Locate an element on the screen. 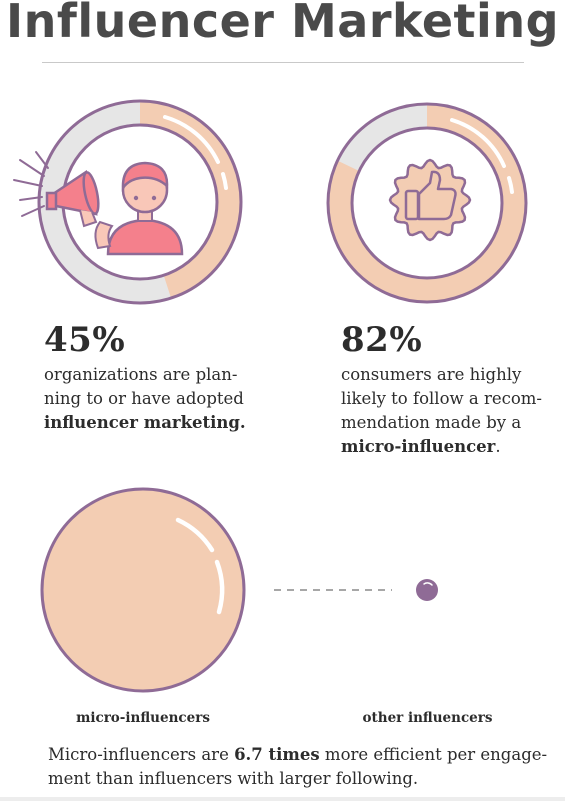 This screenshot has height=801, width=565. stat-value: 82% is located at coordinates (382, 340).